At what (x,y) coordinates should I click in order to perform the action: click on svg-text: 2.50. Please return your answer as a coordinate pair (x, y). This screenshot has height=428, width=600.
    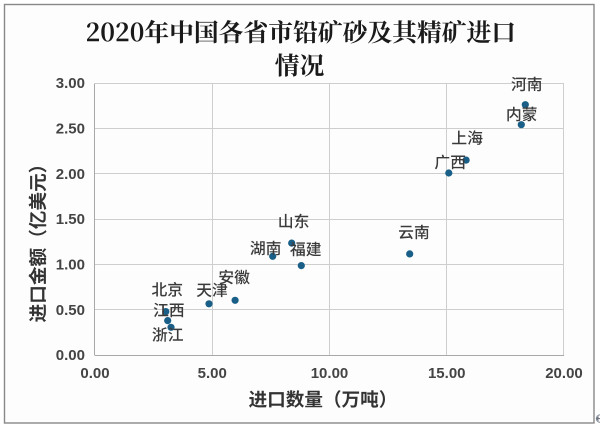
    Looking at the image, I should click on (70, 129).